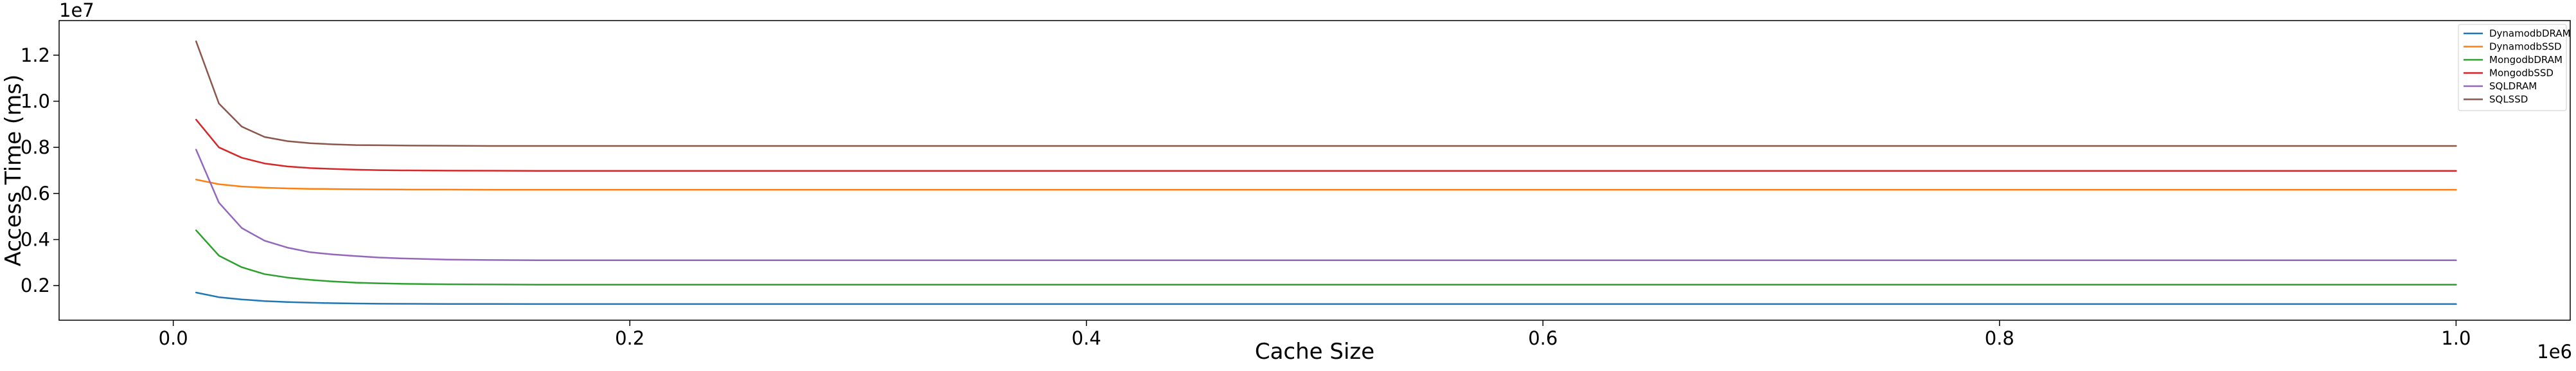  What do you see at coordinates (36, 193) in the screenshot?
I see `y-tick-label: 0.6` at bounding box center [36, 193].